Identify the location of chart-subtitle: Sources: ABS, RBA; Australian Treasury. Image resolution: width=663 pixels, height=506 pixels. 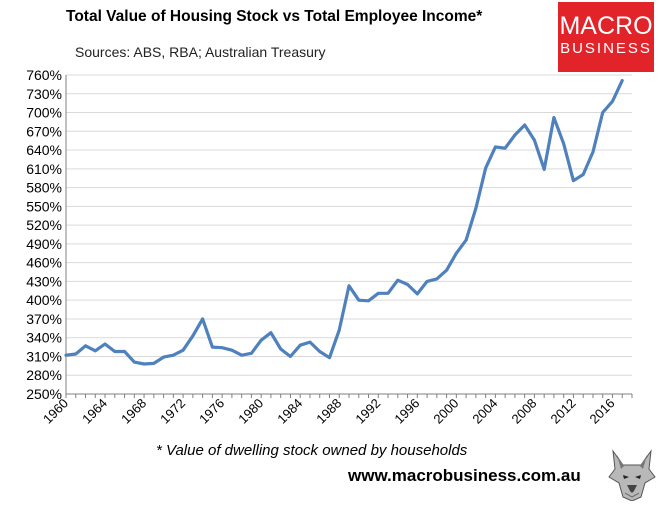
(200, 52).